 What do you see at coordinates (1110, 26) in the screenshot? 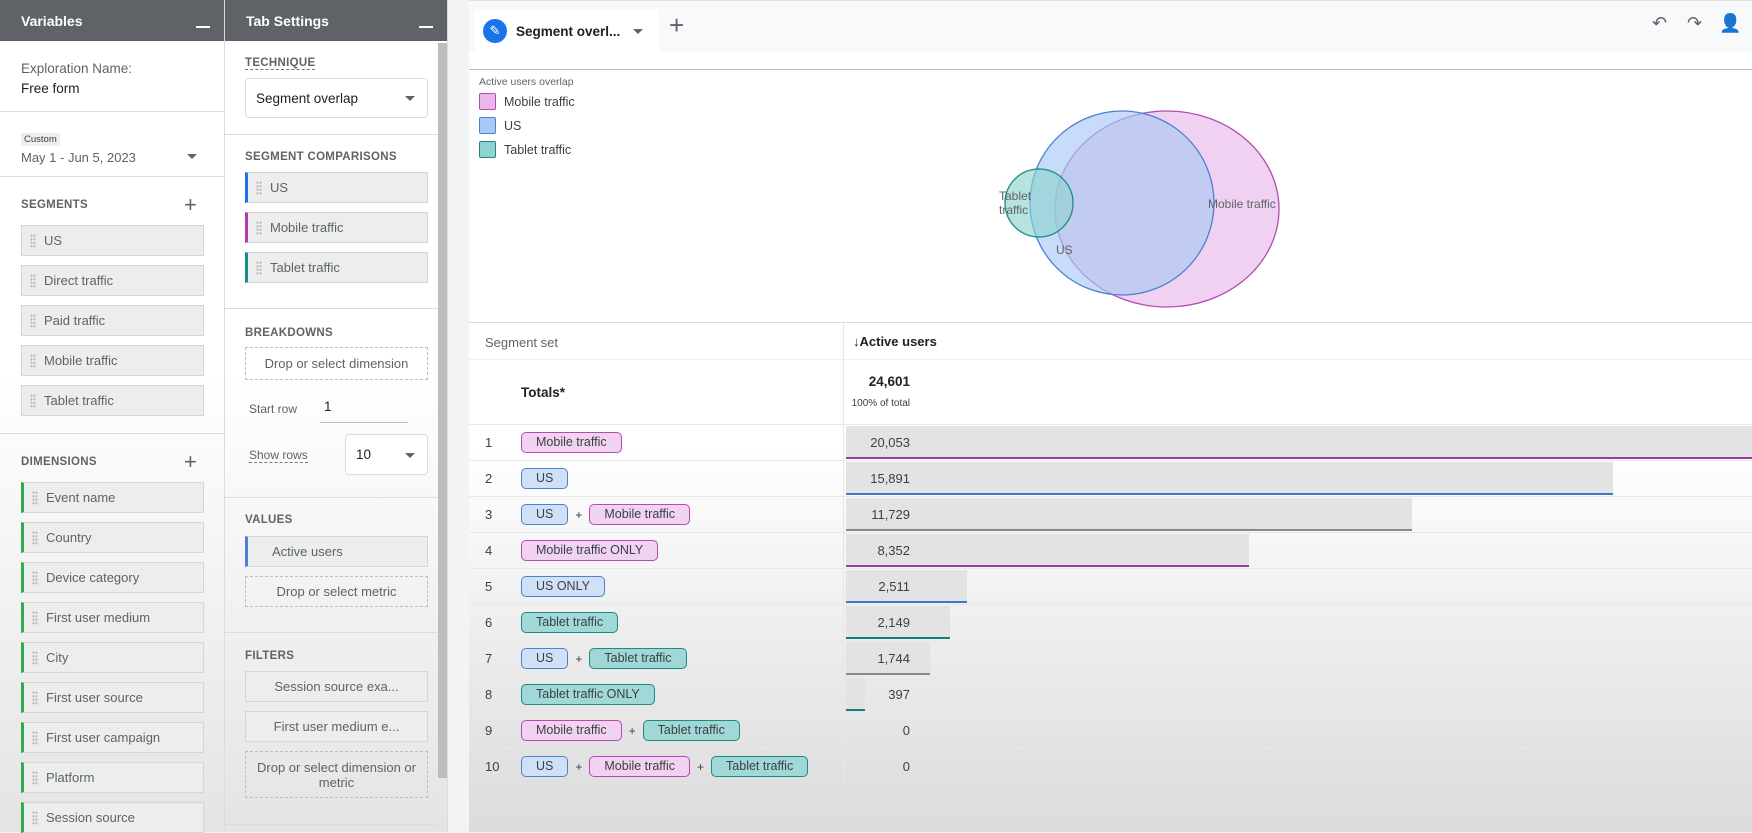
I see `tab-bar` at bounding box center [1110, 26].